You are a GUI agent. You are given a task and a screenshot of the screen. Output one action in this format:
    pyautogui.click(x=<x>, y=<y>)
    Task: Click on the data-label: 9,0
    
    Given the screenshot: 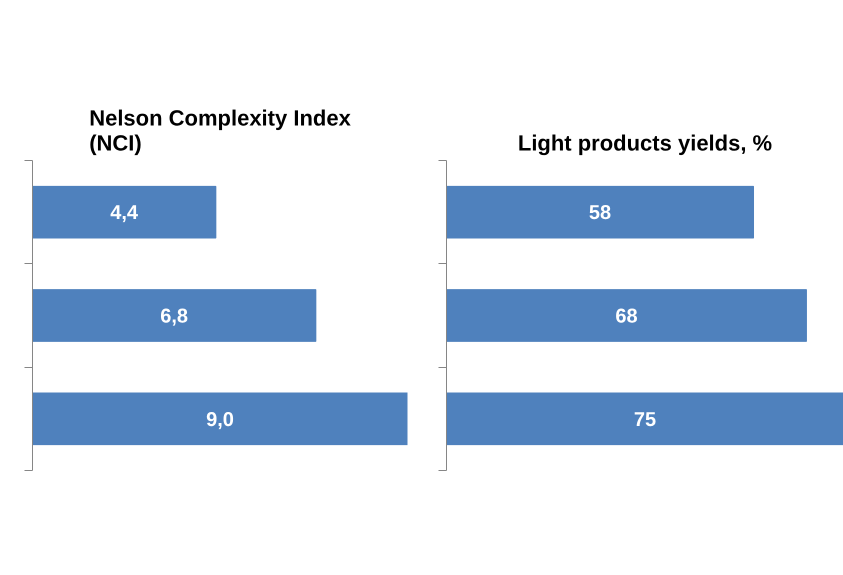 What is the action you would take?
    pyautogui.click(x=220, y=419)
    